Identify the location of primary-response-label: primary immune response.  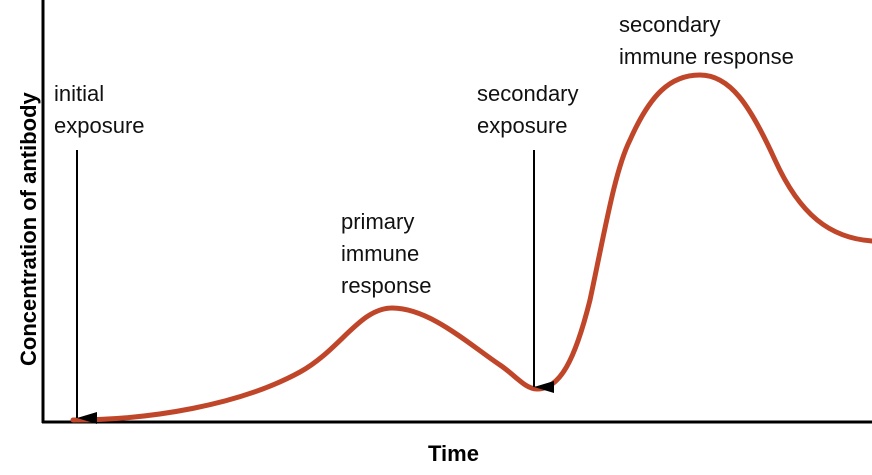
(386, 253).